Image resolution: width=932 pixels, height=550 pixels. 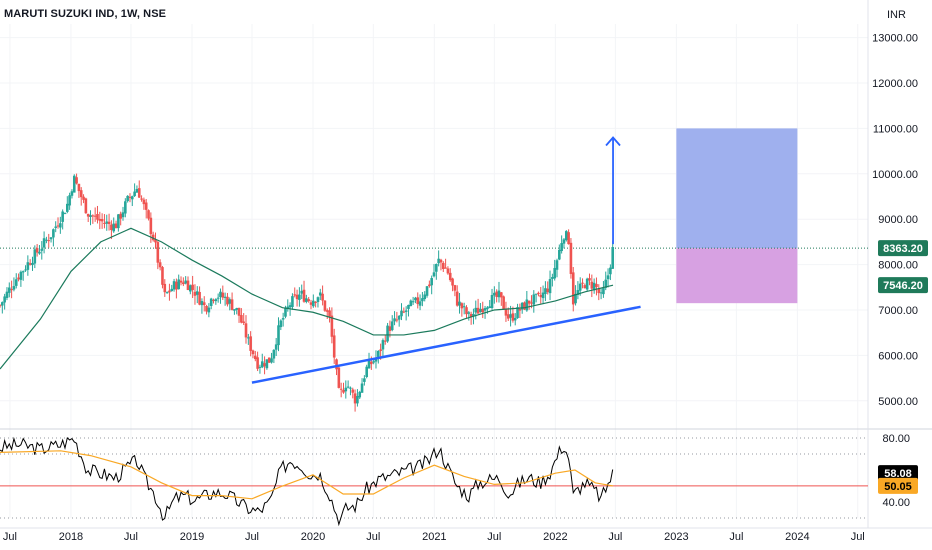 I want to click on price-tick-label: 13000.00, so click(x=895, y=39).